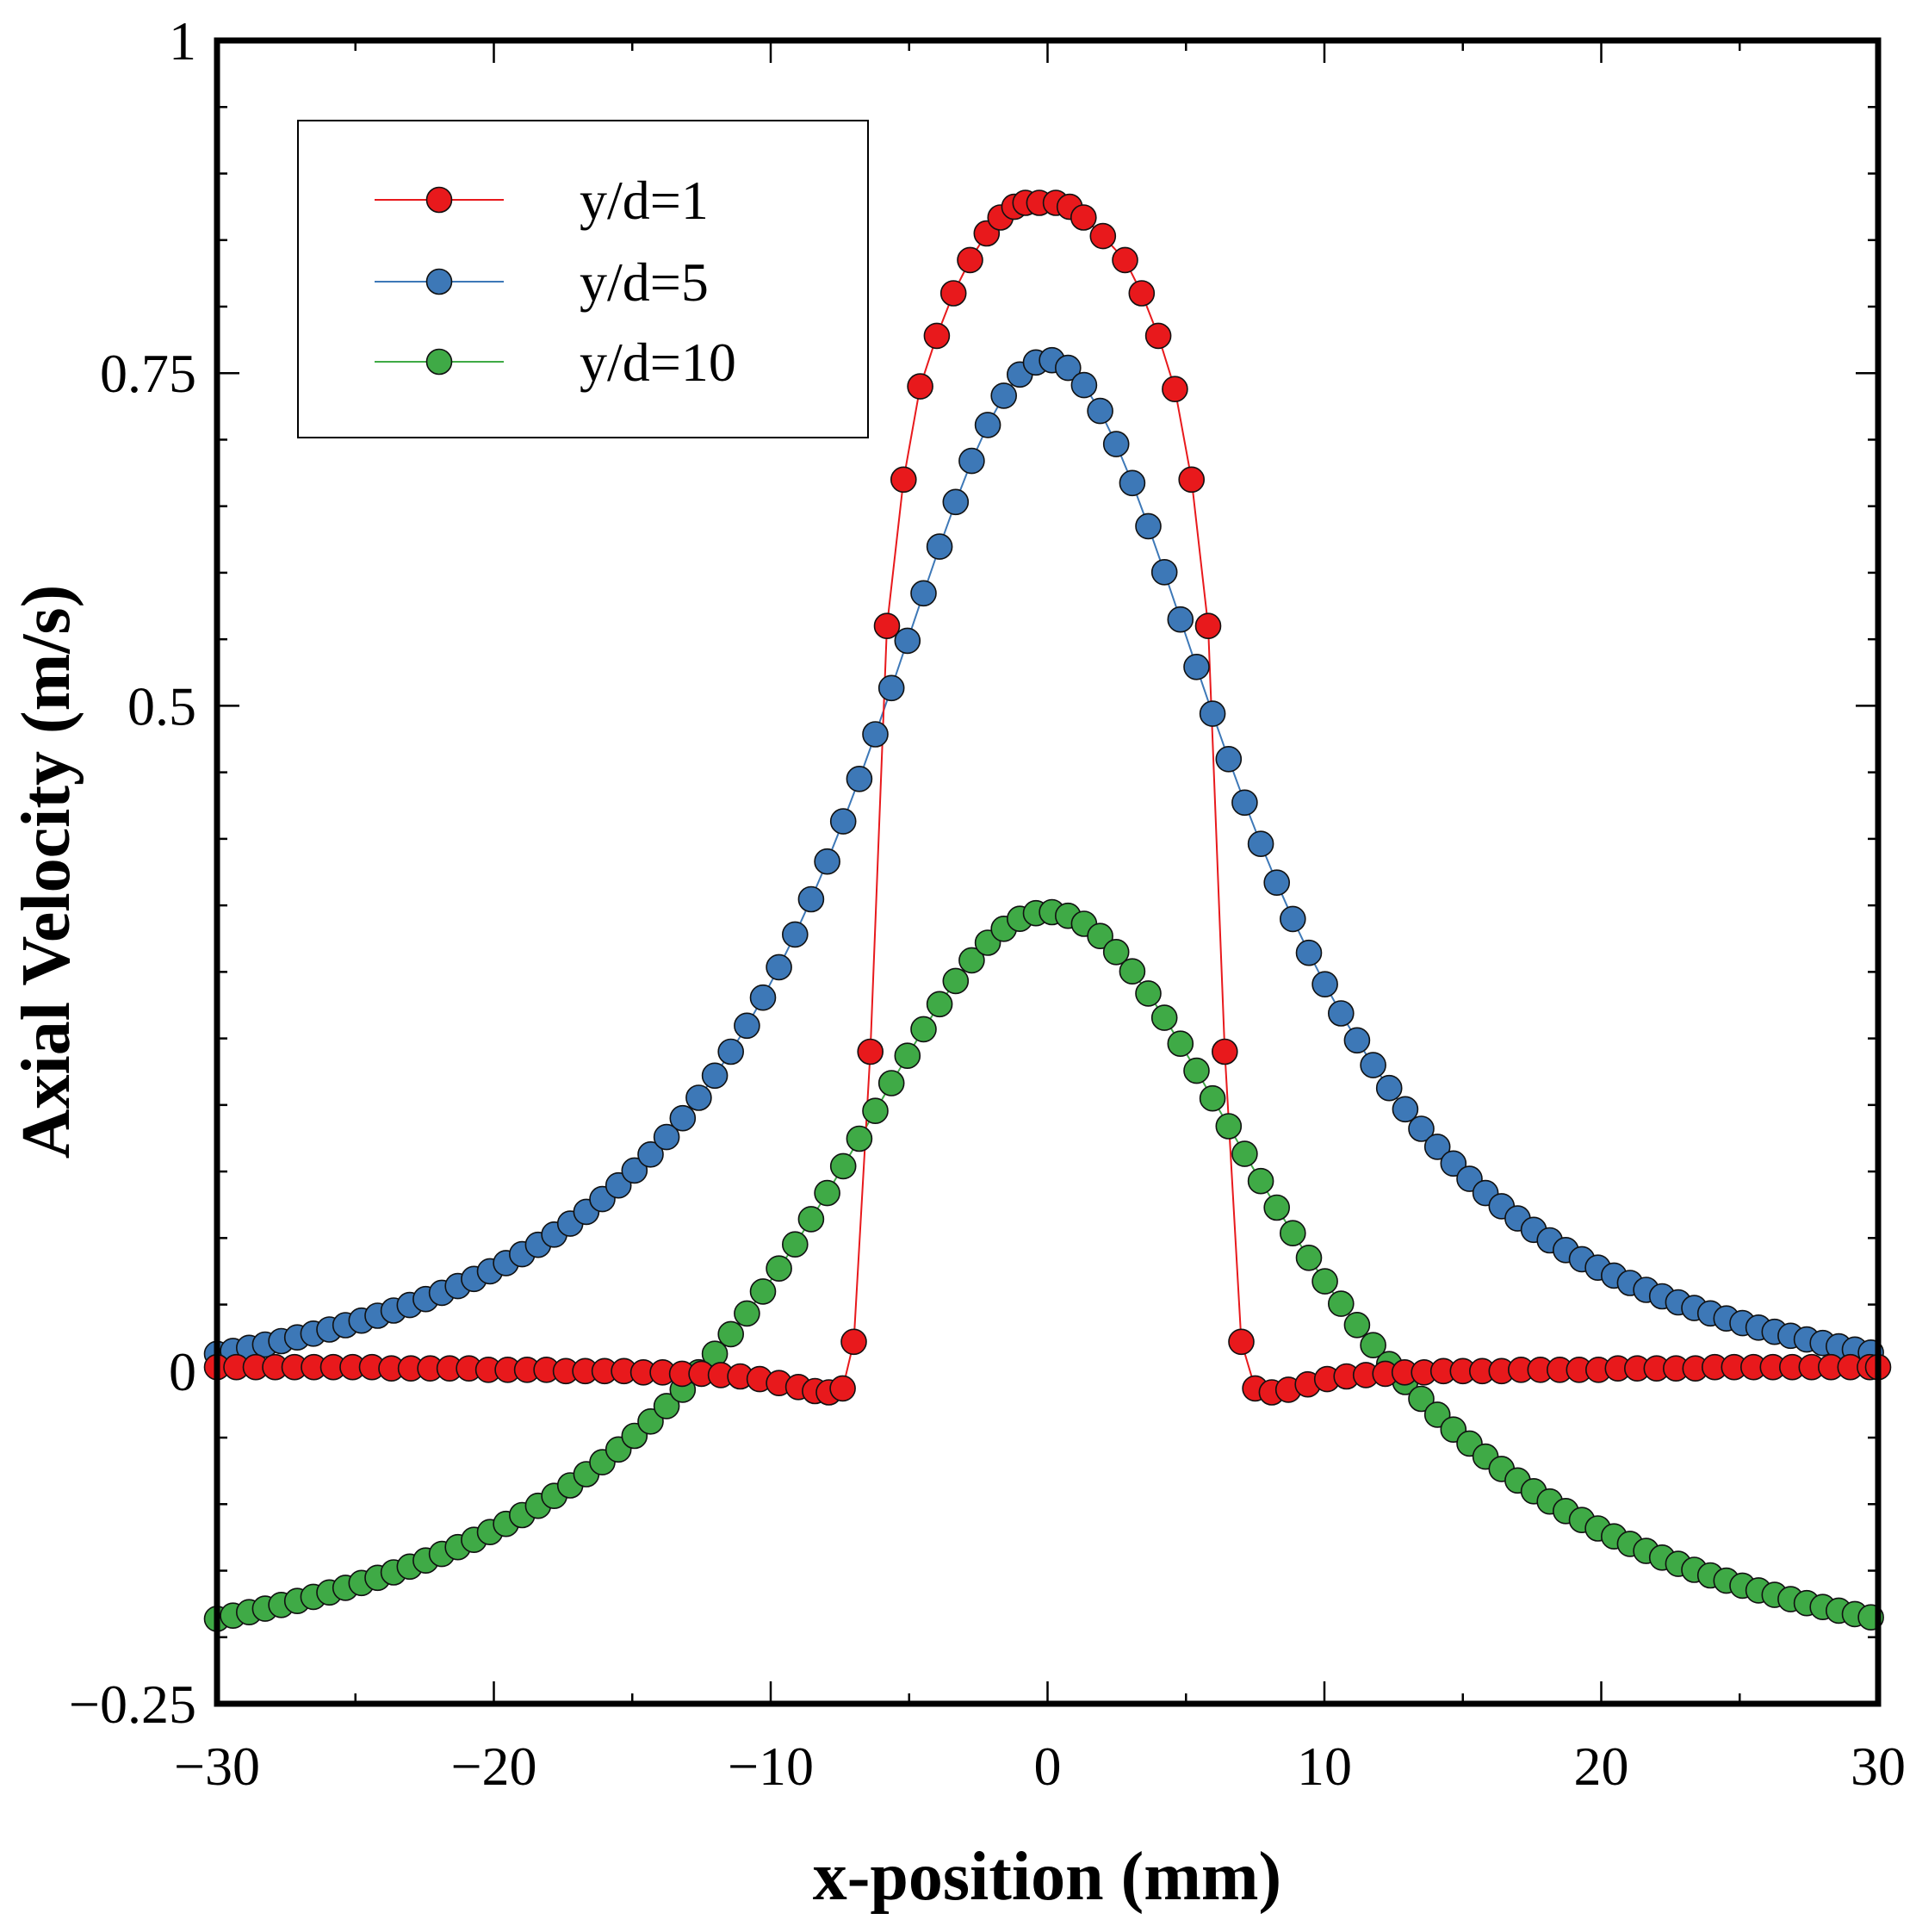 This screenshot has width=1916, height=1932. I want to click on legend-entry-y-d-1: y/d=1, so click(542, 200).